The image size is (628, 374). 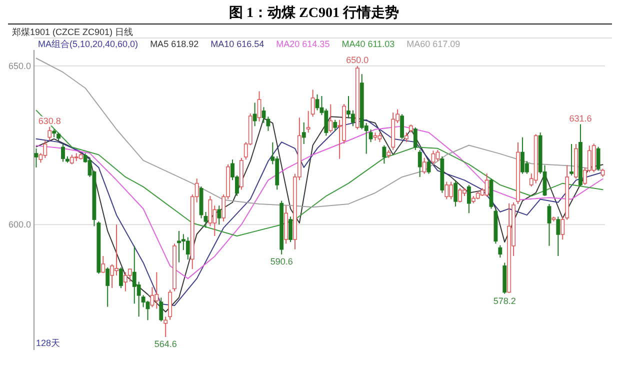 What do you see at coordinates (19, 225) in the screenshot?
I see `y-tick-label: 600.0` at bounding box center [19, 225].